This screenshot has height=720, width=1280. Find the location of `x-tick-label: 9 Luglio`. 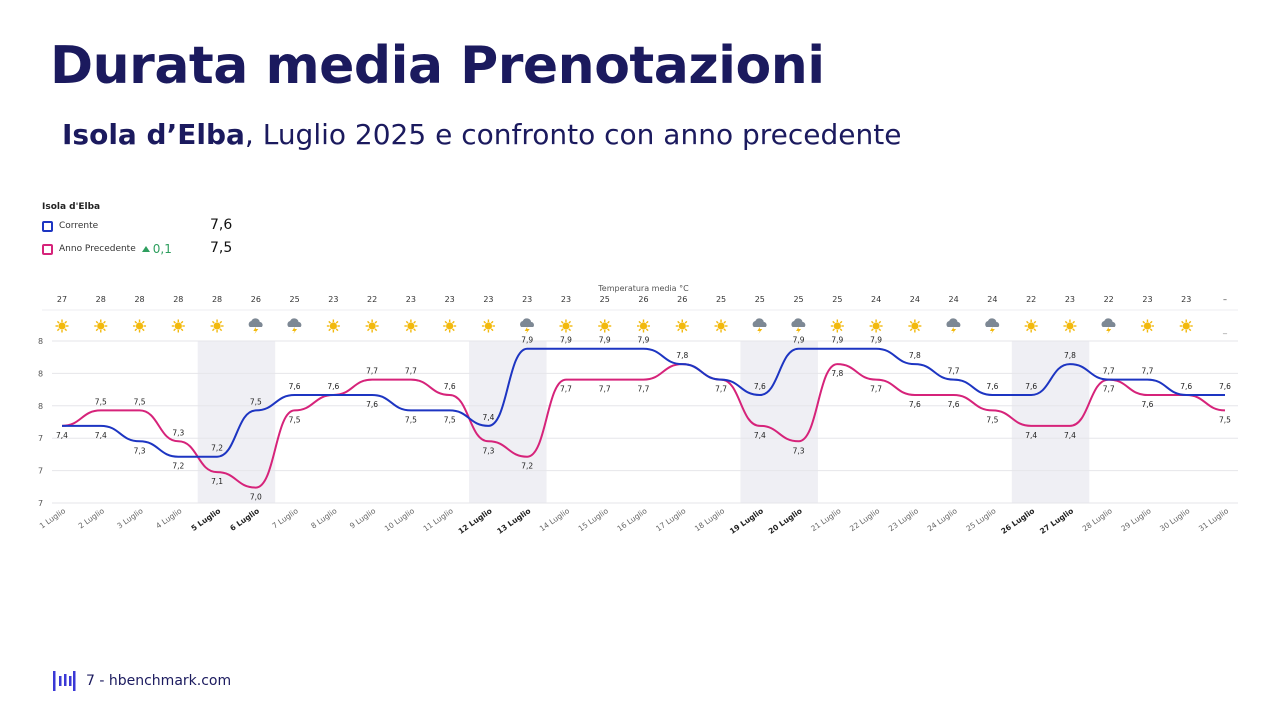

x-tick-label: 9 Luglio is located at coordinates (363, 518).